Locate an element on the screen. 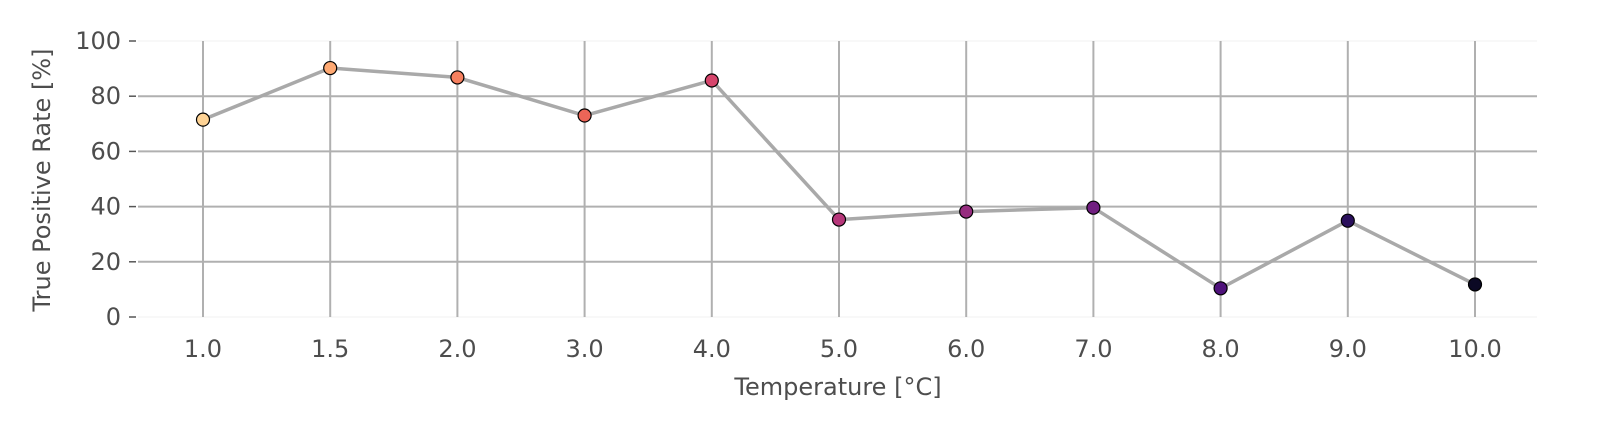 Image resolution: width=1600 pixels, height=440 pixels. x-axis-label: Temperature [°C] is located at coordinates (837, 387).